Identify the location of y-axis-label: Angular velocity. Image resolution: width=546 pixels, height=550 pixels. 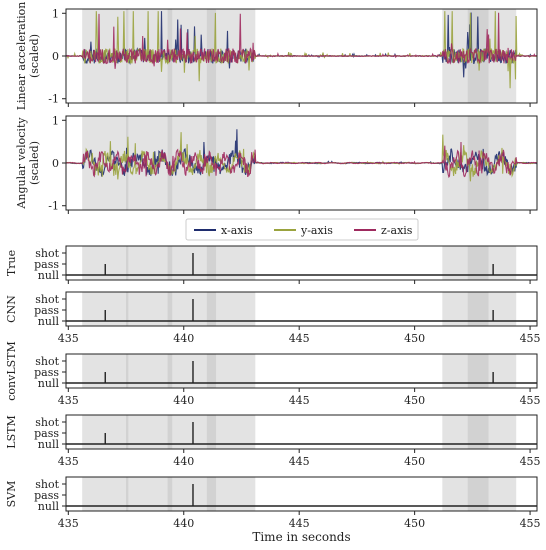
(21, 163).